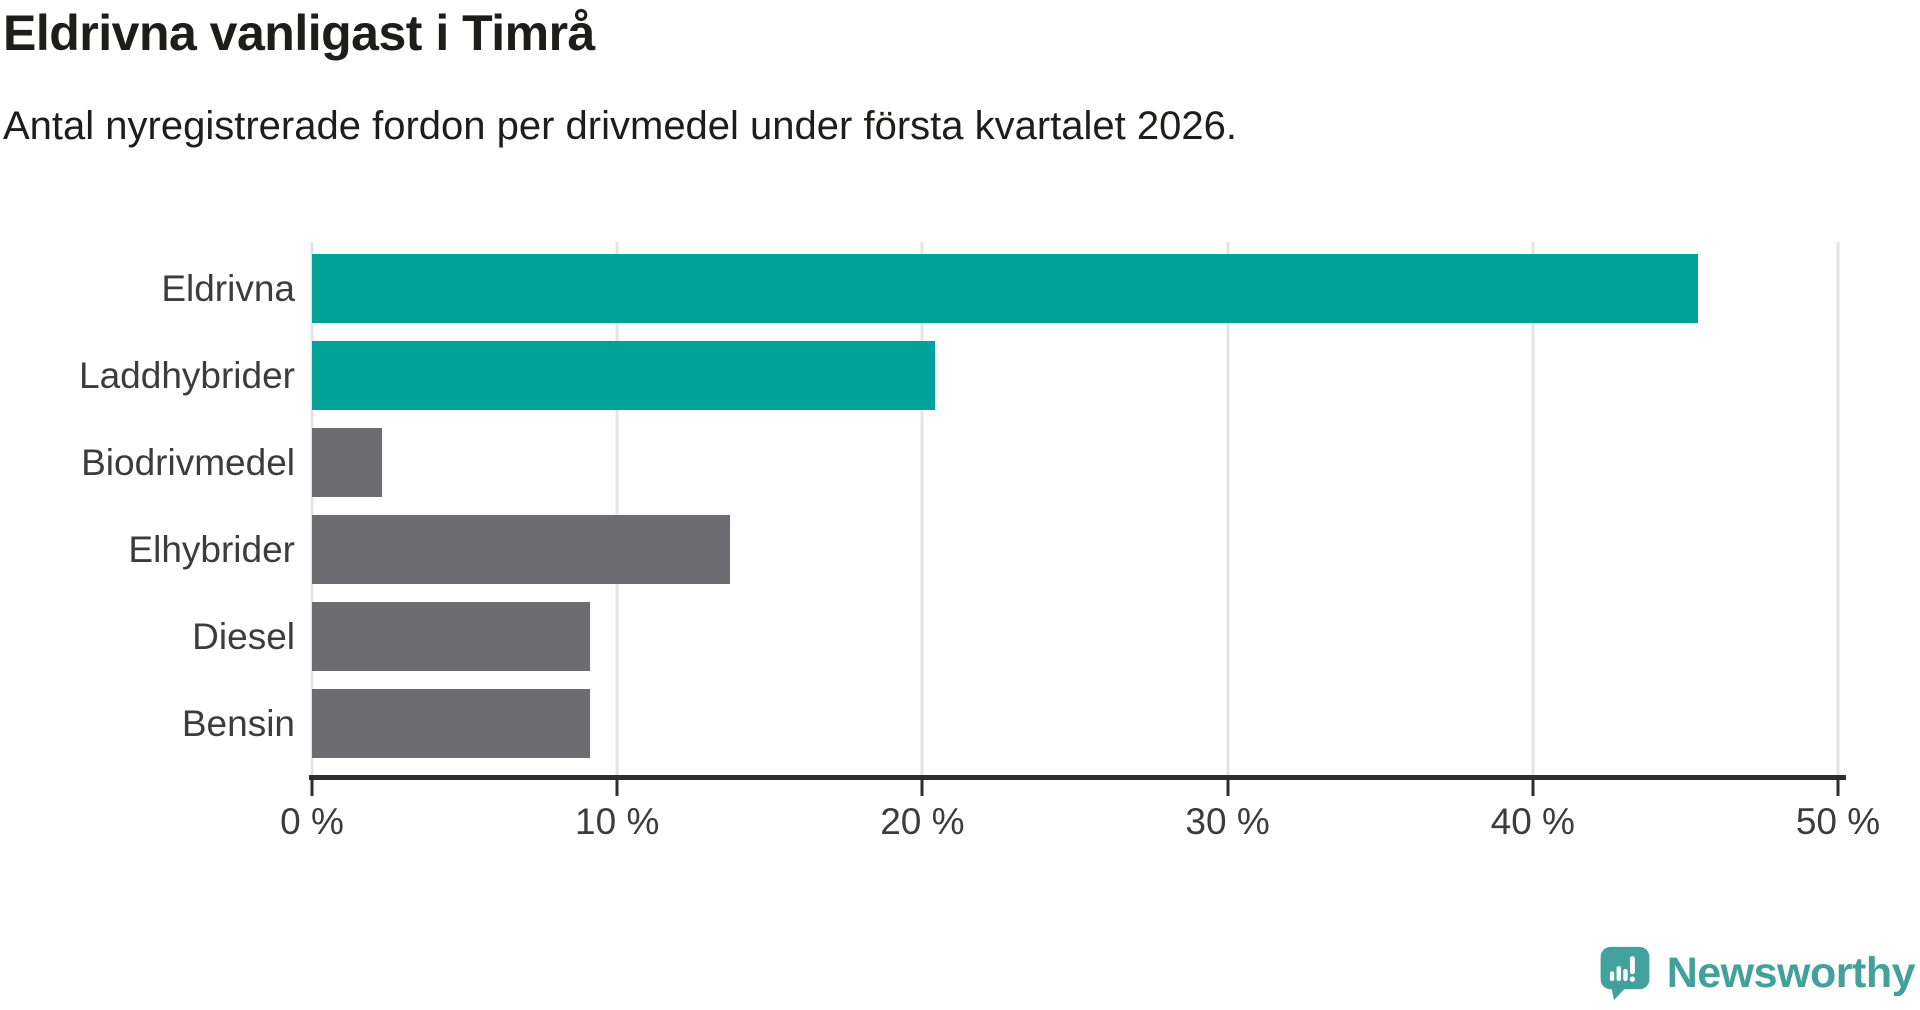  Describe the element at coordinates (1010, 723) in the screenshot. I see `bar-row-bensin: Bensin` at that location.